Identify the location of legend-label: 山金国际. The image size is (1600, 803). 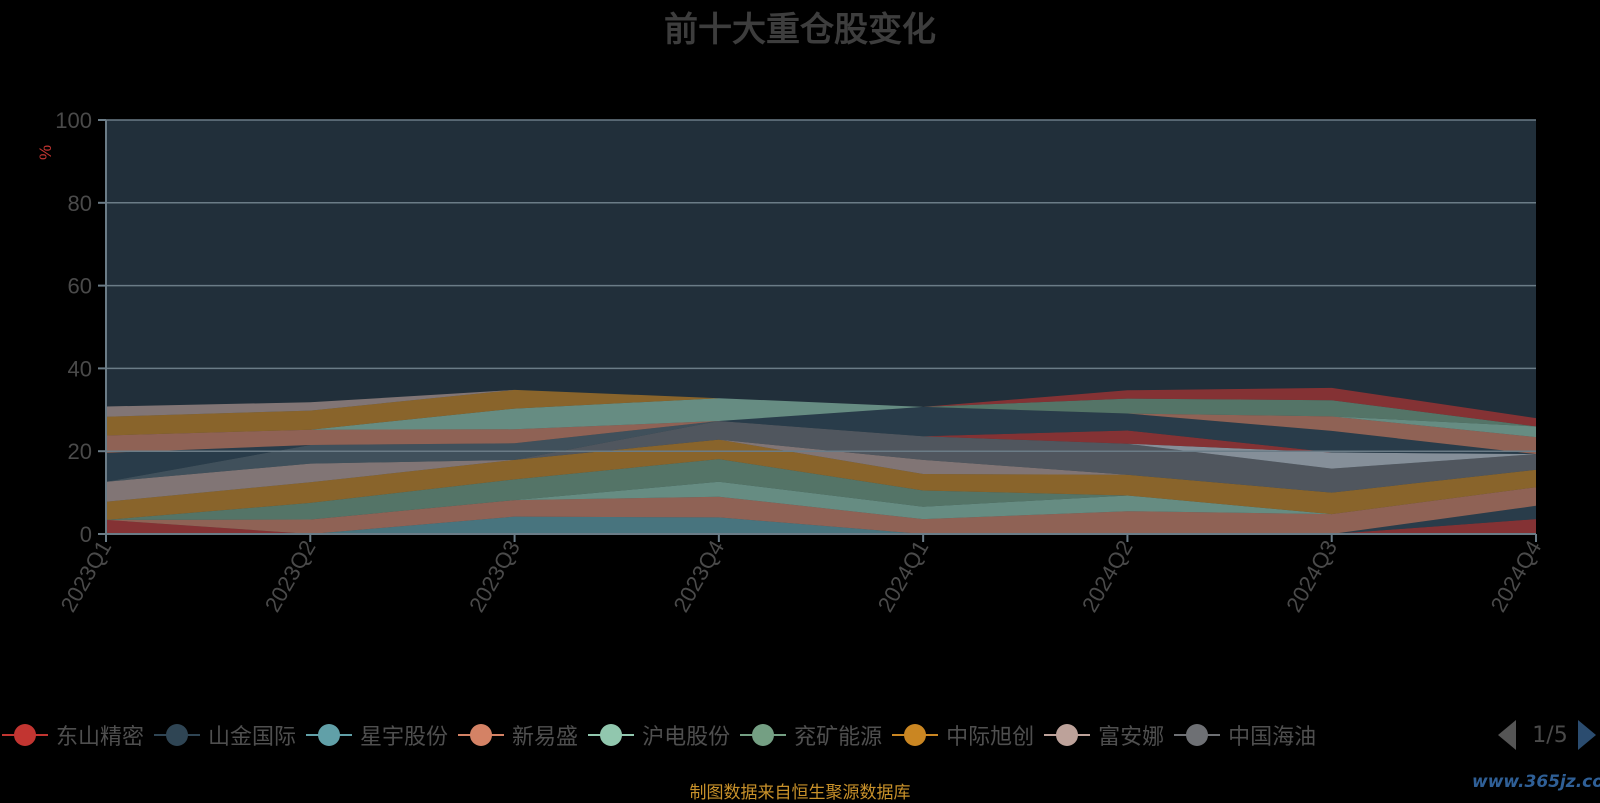
(252, 737).